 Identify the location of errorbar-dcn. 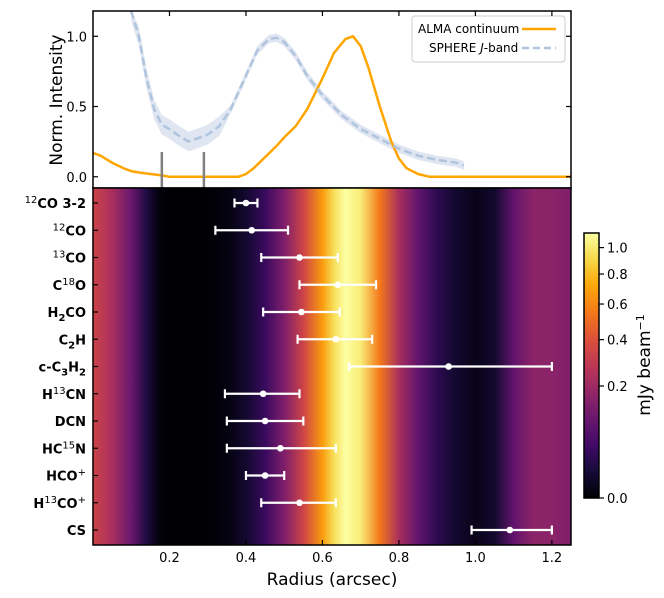
(265, 421).